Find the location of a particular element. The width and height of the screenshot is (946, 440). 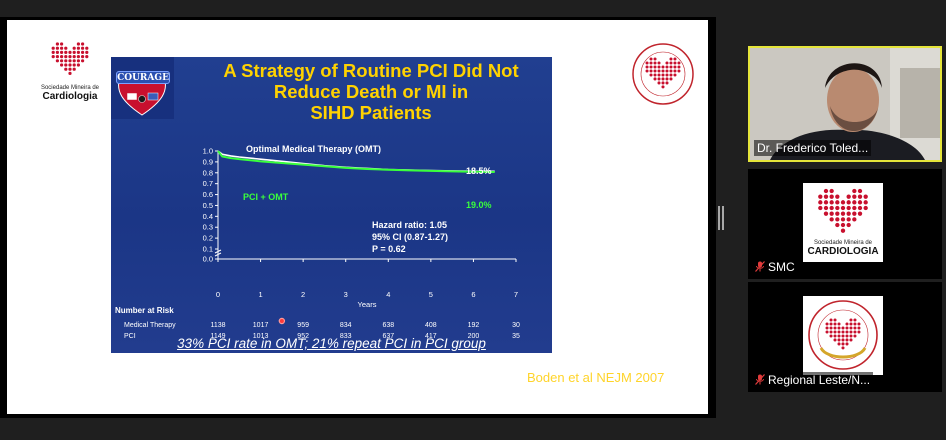

risk-value: 834 is located at coordinates (346, 325).